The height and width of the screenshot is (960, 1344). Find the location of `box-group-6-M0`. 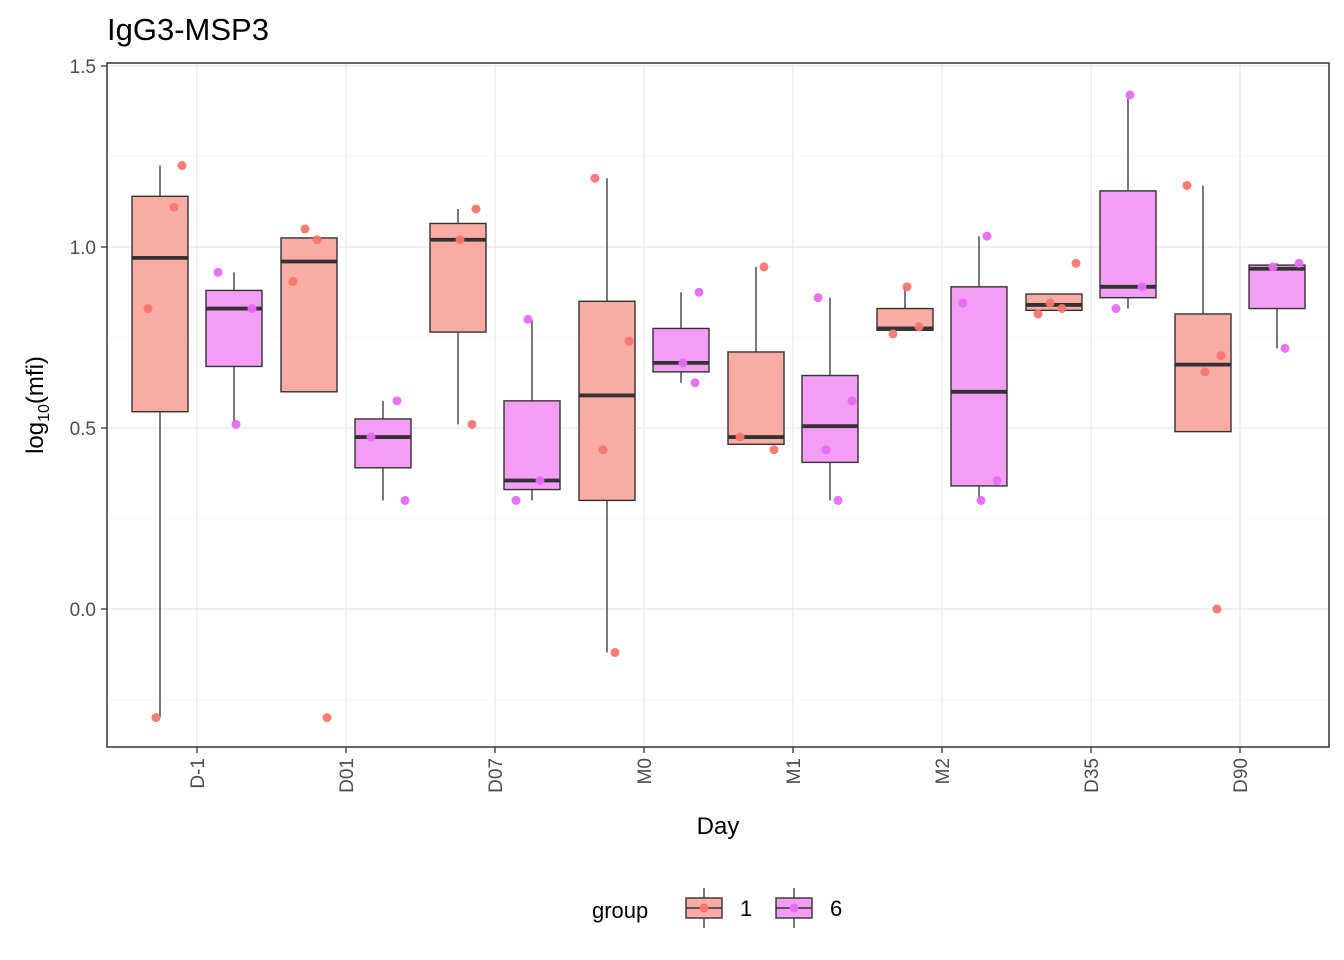

box-group-6-M0 is located at coordinates (681, 337).